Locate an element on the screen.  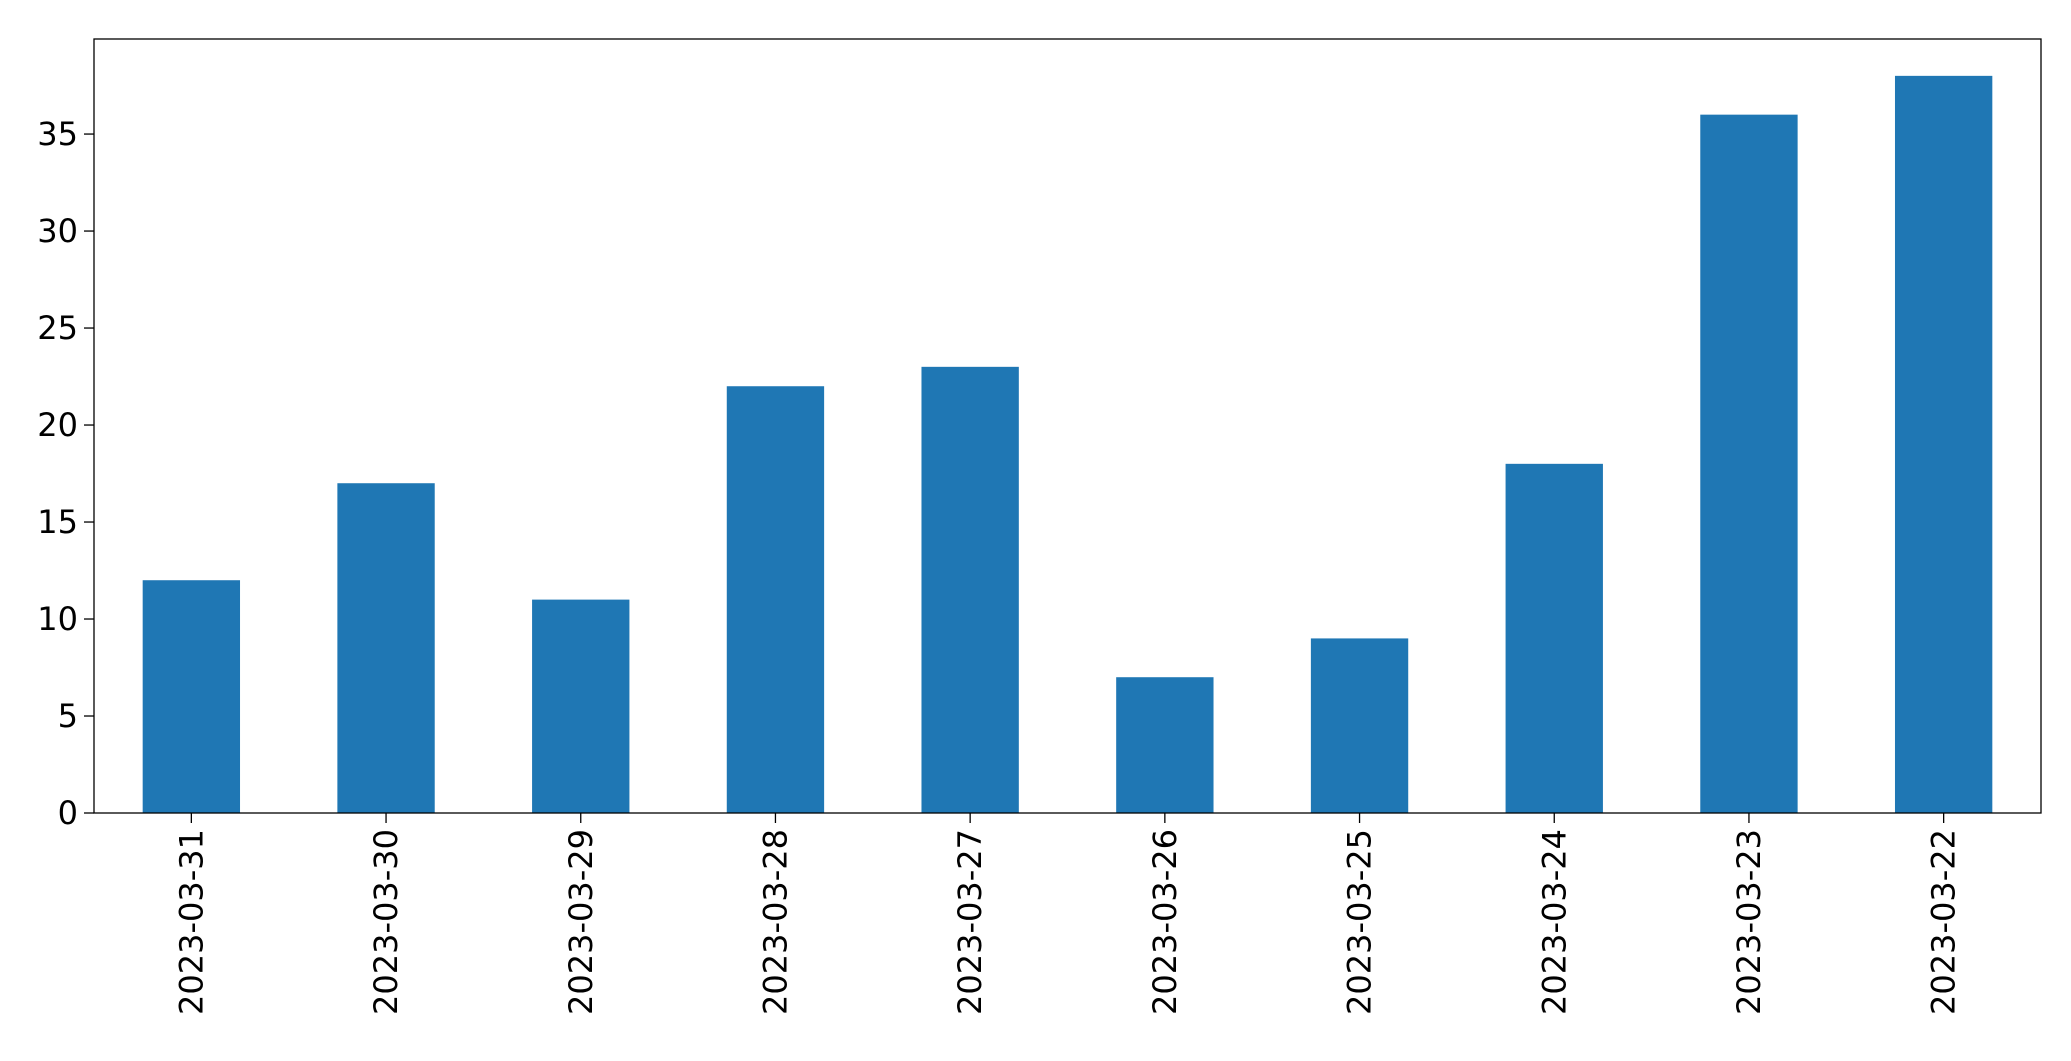
x-tick-label: 2023-03-27 is located at coordinates (970, 922).